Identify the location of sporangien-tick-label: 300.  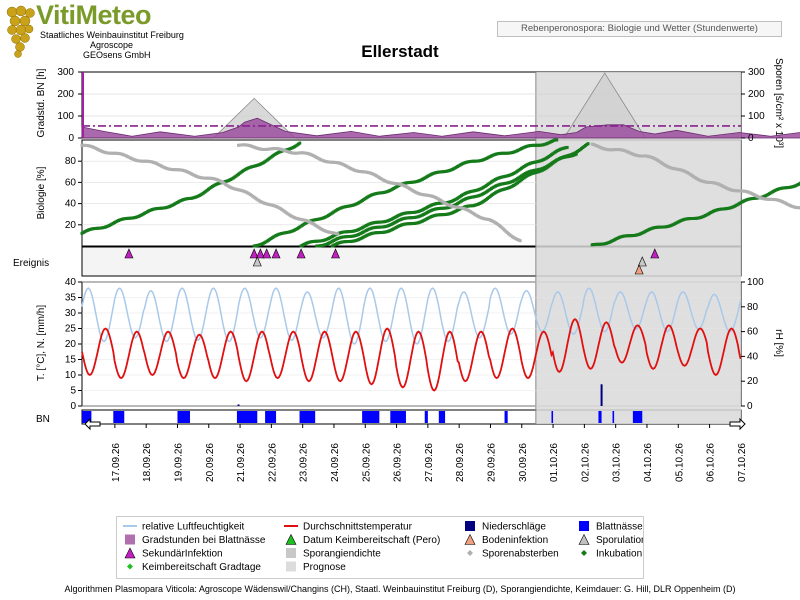
(65, 72).